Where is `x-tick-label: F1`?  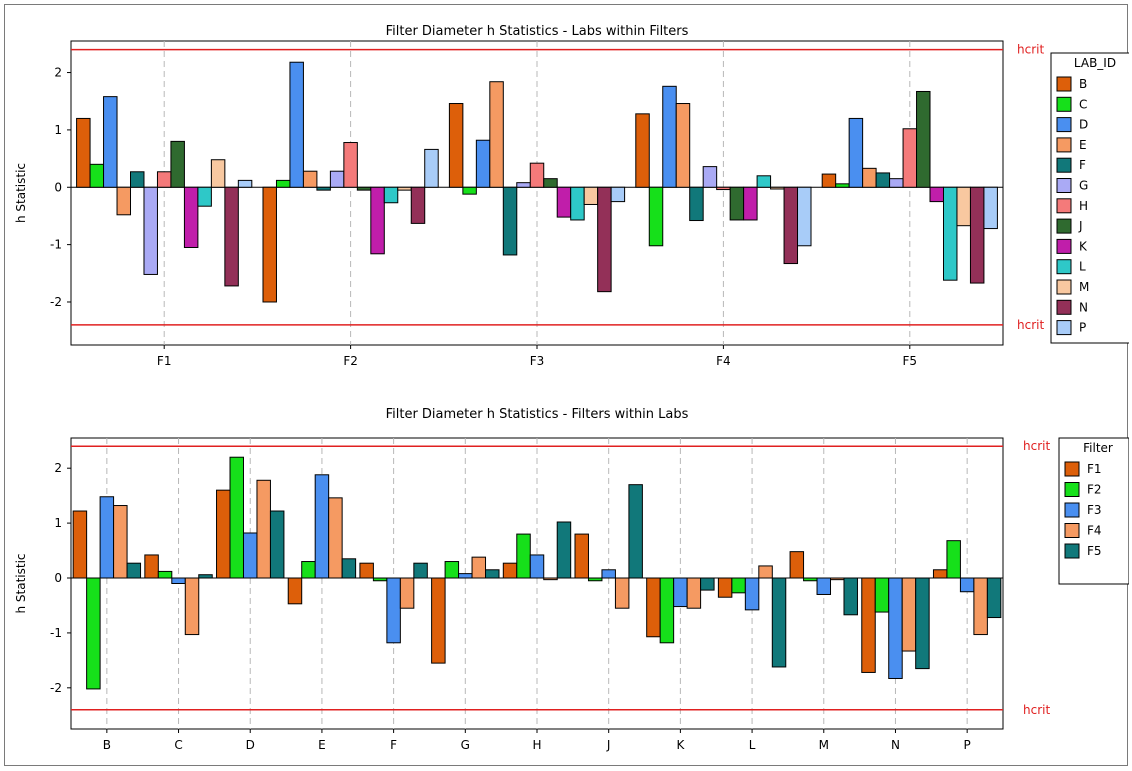 x-tick-label: F1 is located at coordinates (164, 361).